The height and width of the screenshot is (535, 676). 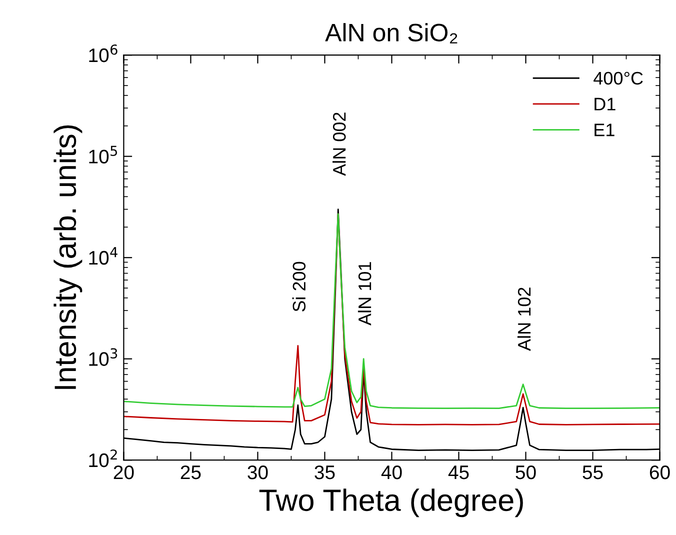 What do you see at coordinates (391, 472) in the screenshot?
I see `x-tick-label: 40` at bounding box center [391, 472].